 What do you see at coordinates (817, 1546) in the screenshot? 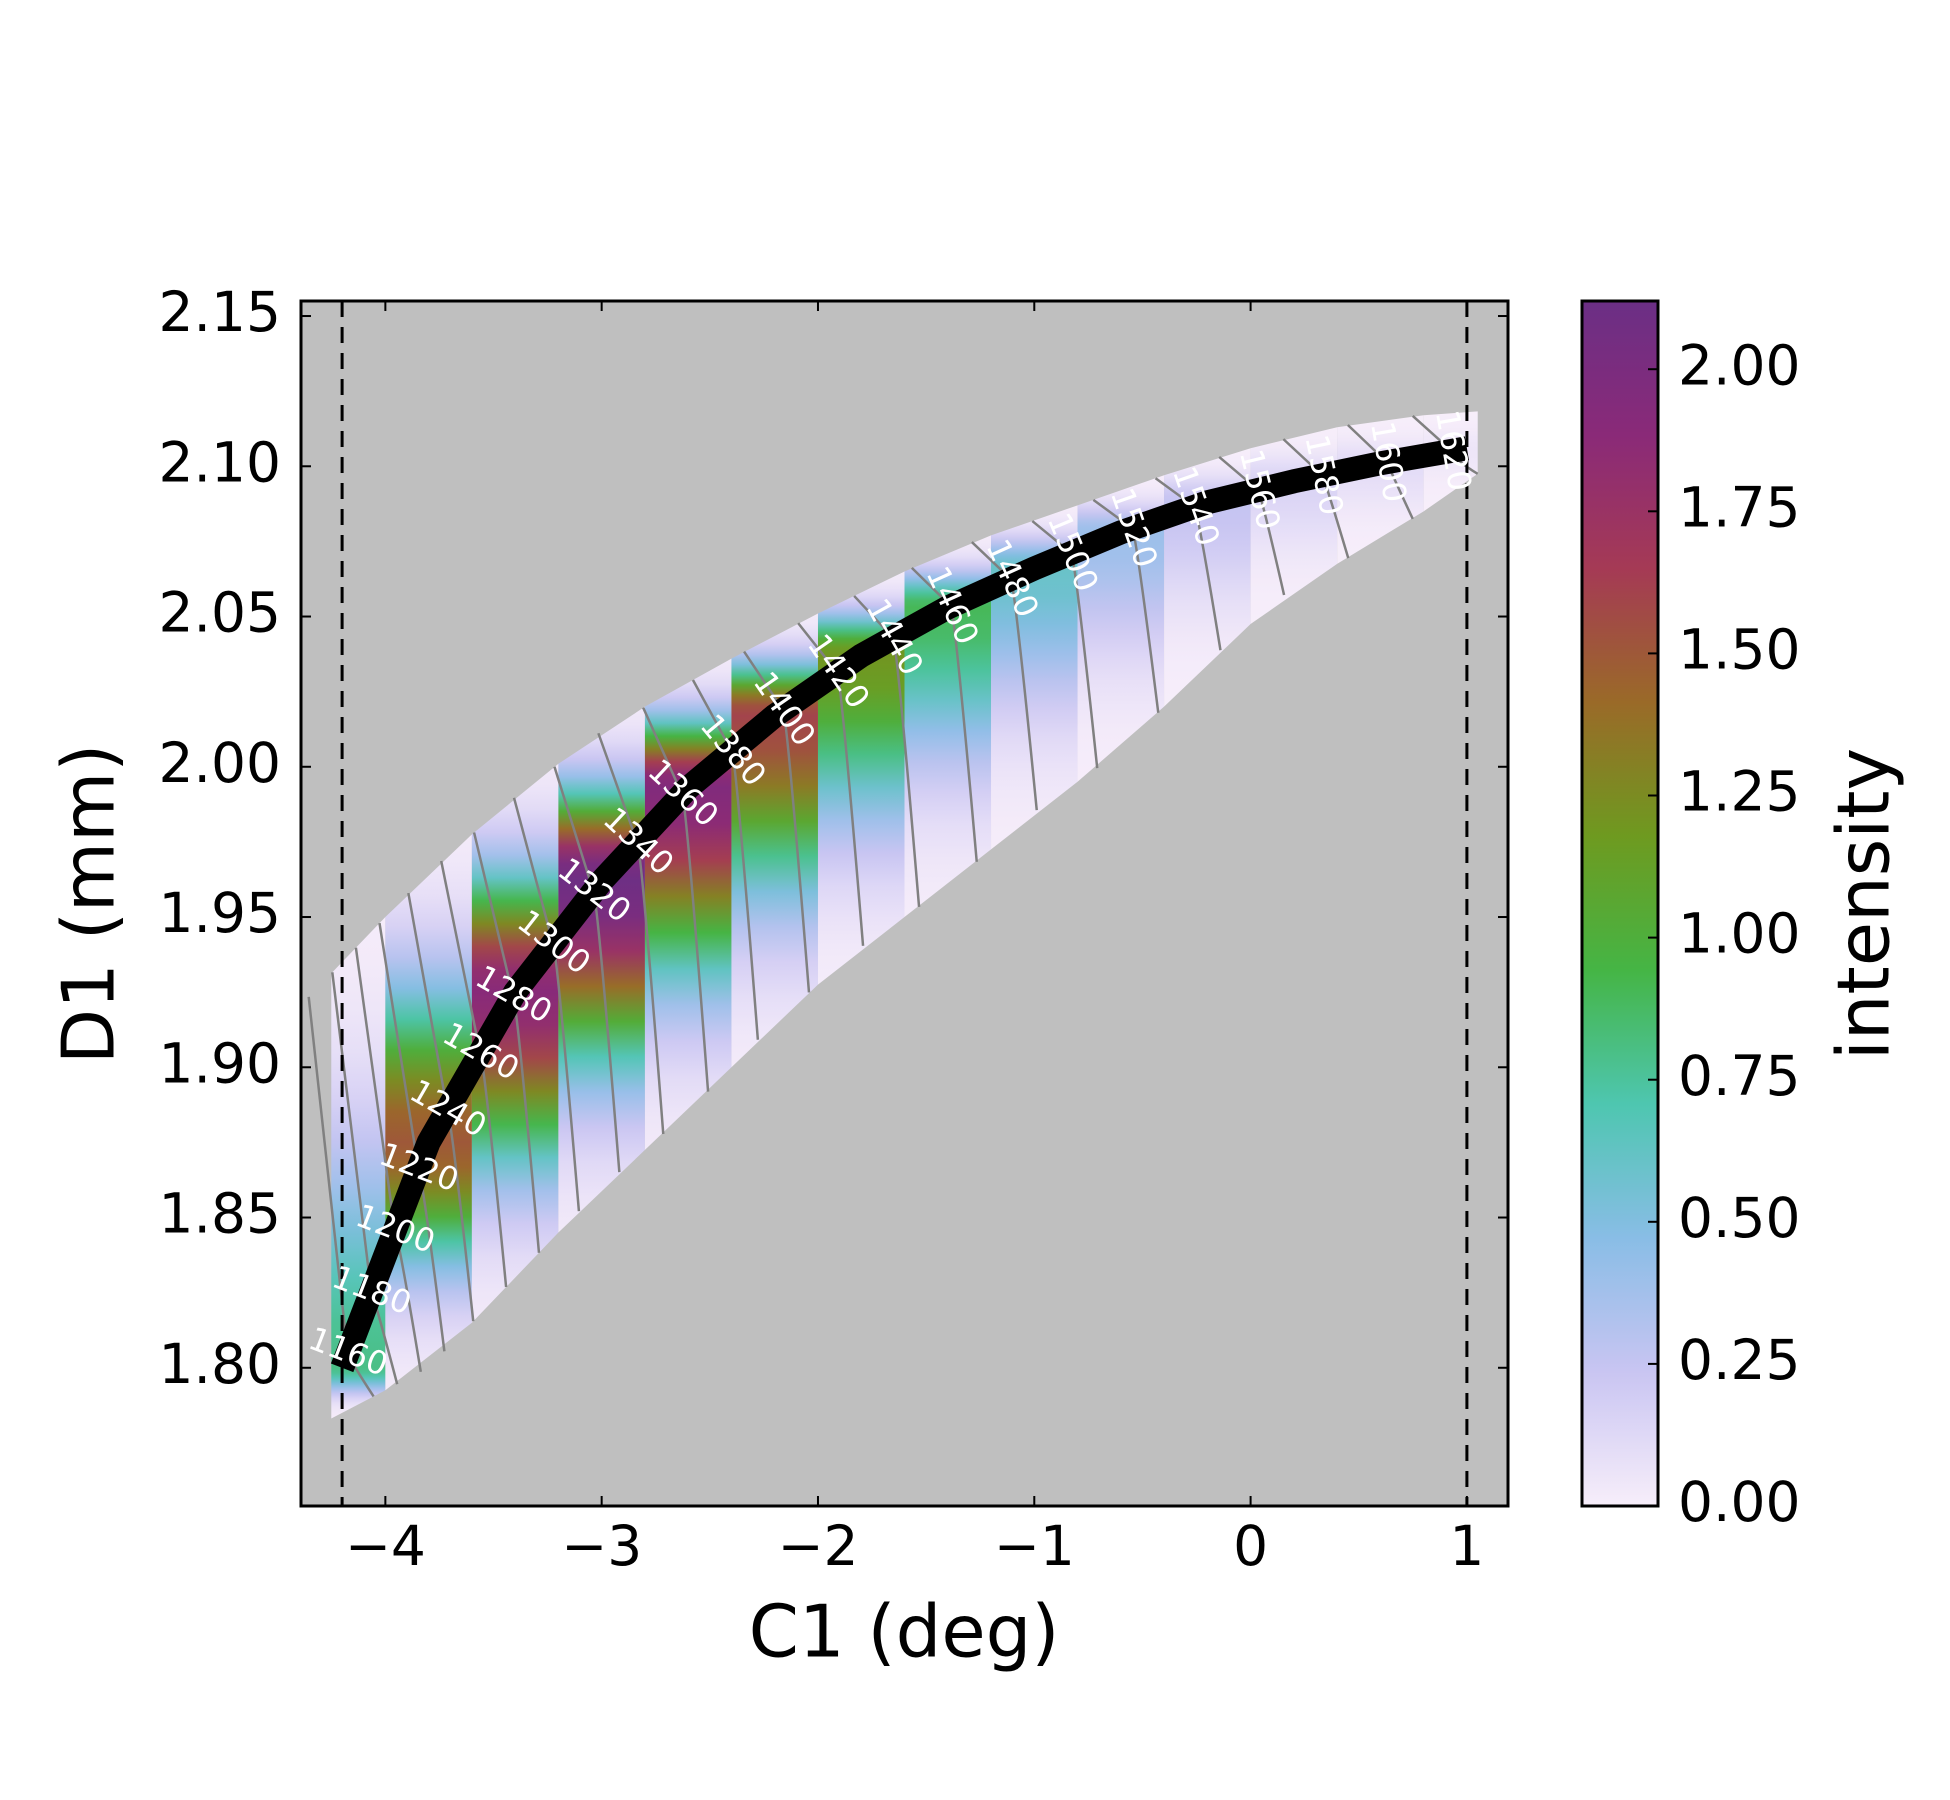
I see `x-tick-label: −2` at bounding box center [817, 1546].